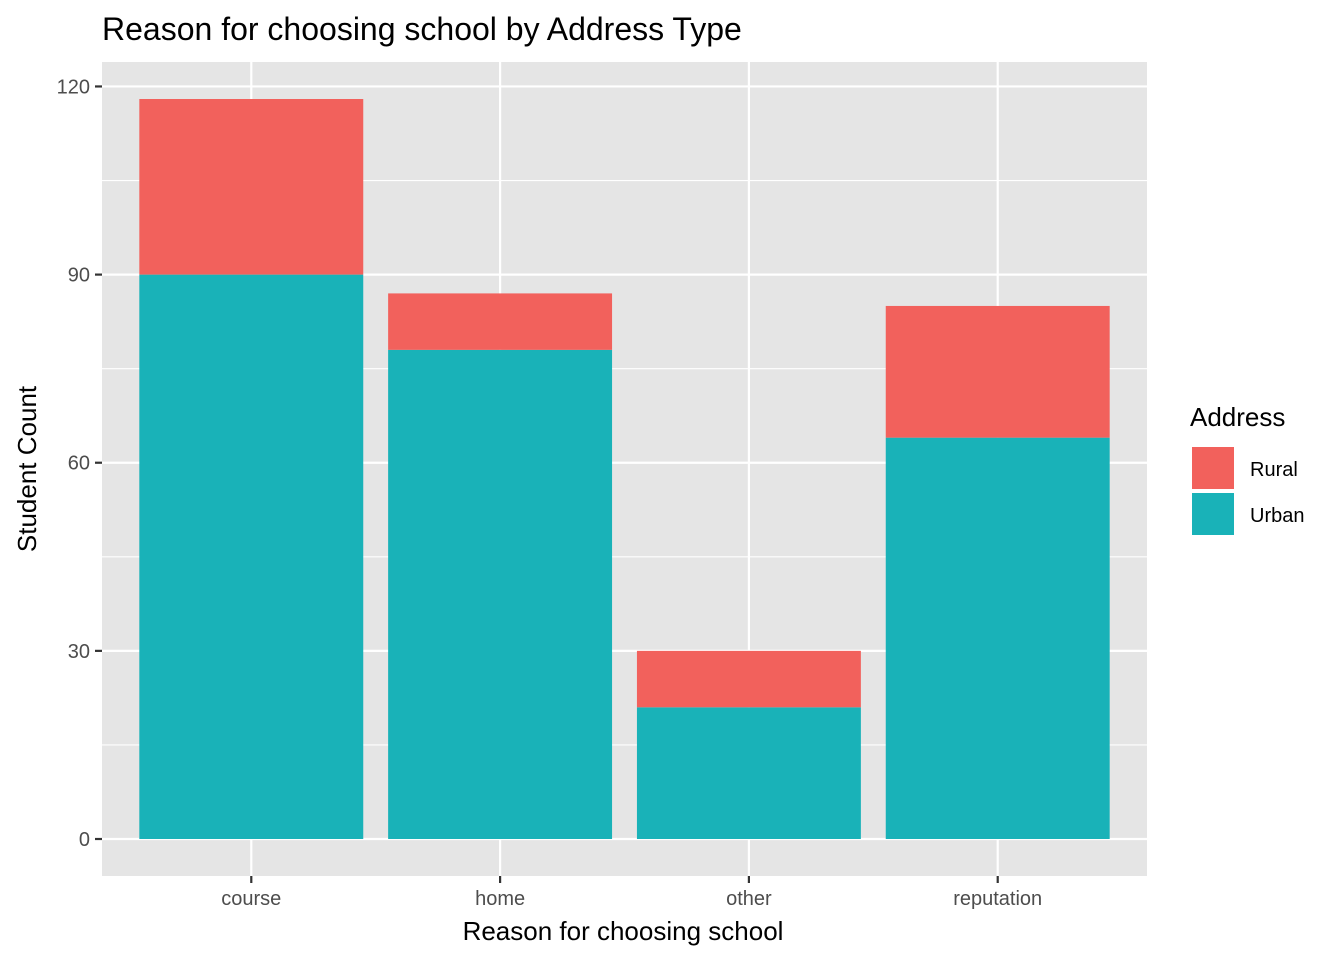  What do you see at coordinates (1247, 469) in the screenshot?
I see `legend: Address Rural Urban` at bounding box center [1247, 469].